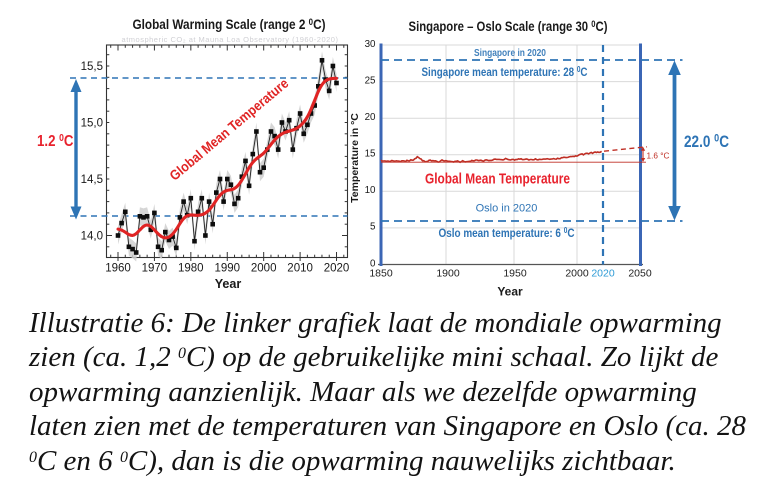  I want to click on svg-text: Oslo mean temperature: 6 0C, so click(507, 233).